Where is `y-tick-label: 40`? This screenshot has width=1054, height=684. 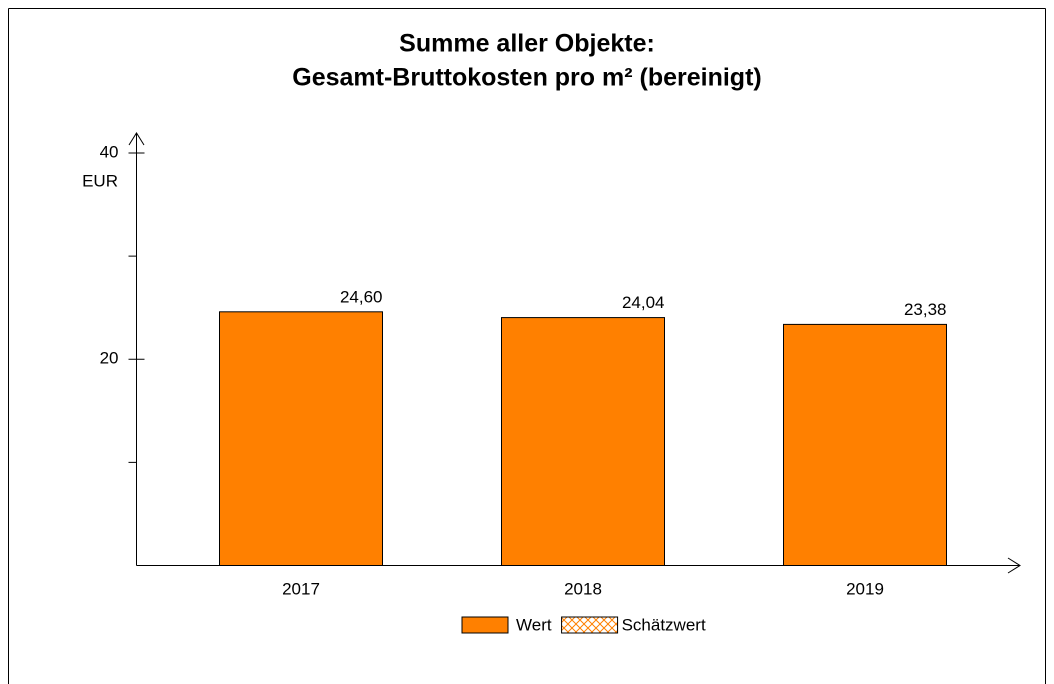
y-tick-label: 40 is located at coordinates (109, 151).